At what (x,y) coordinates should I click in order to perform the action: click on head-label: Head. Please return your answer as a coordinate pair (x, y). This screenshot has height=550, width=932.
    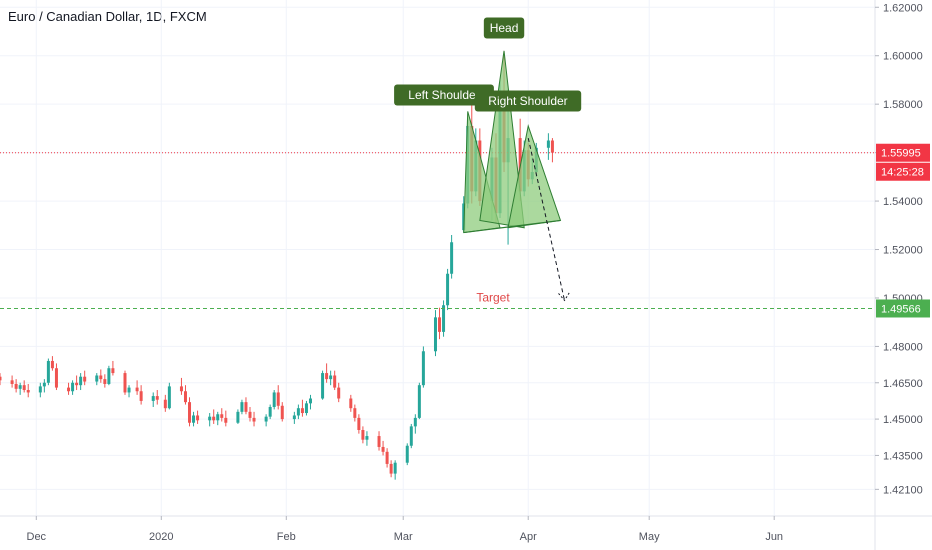
    Looking at the image, I should click on (504, 28).